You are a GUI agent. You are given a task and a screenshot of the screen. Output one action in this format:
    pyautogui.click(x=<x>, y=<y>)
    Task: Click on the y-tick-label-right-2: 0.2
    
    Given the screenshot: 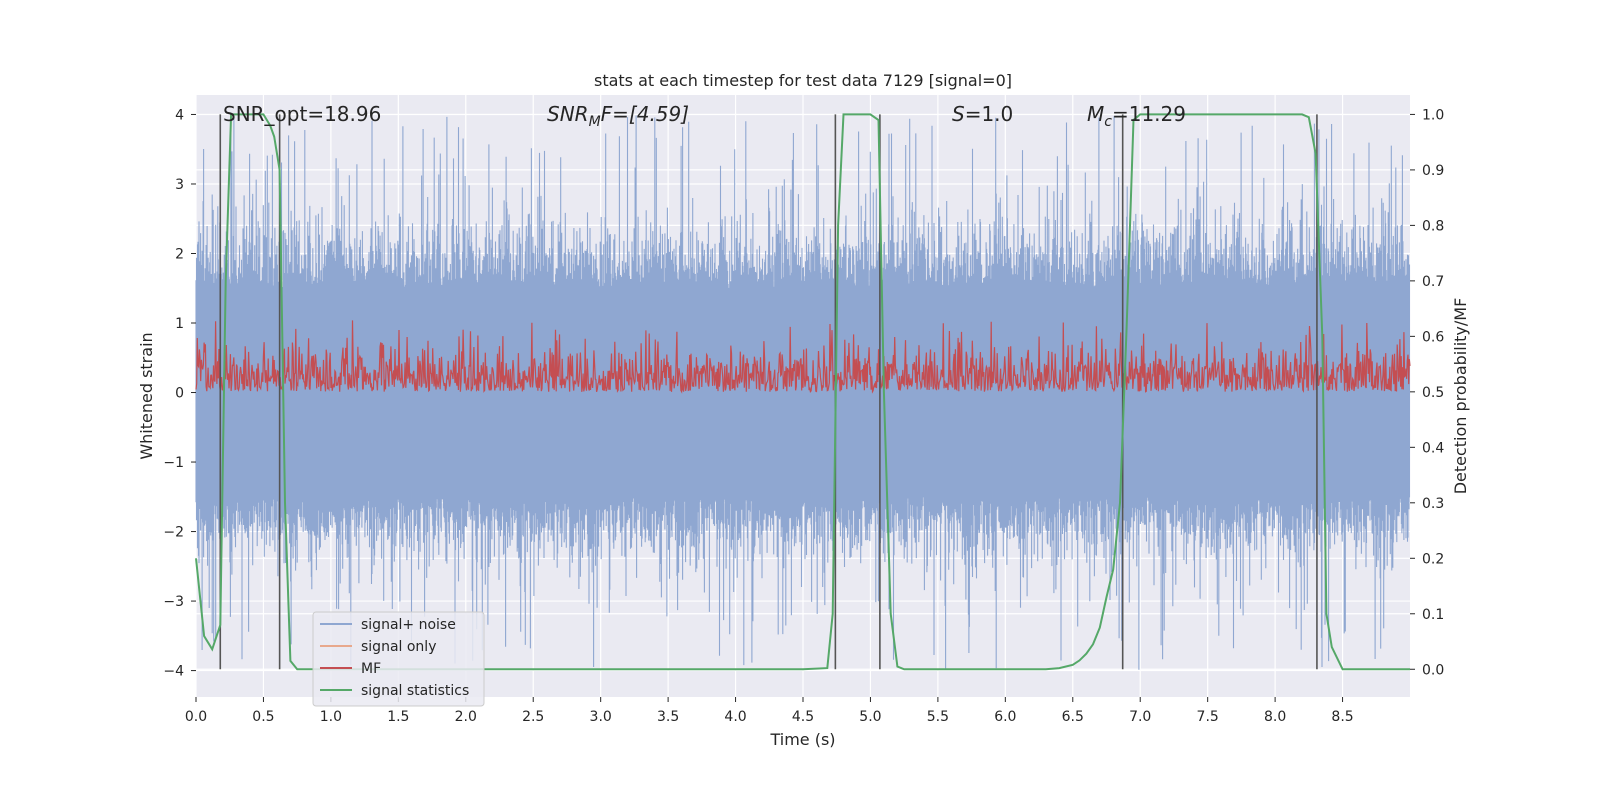 What is the action you would take?
    pyautogui.click(x=1433, y=559)
    